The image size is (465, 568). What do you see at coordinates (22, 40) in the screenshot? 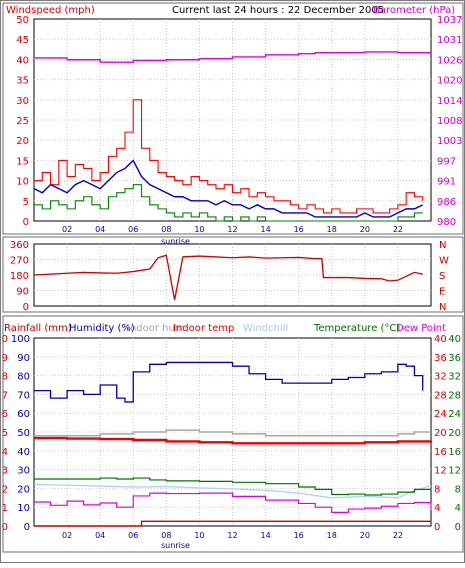
I see `windspeed-y-tick: 45` at bounding box center [22, 40].